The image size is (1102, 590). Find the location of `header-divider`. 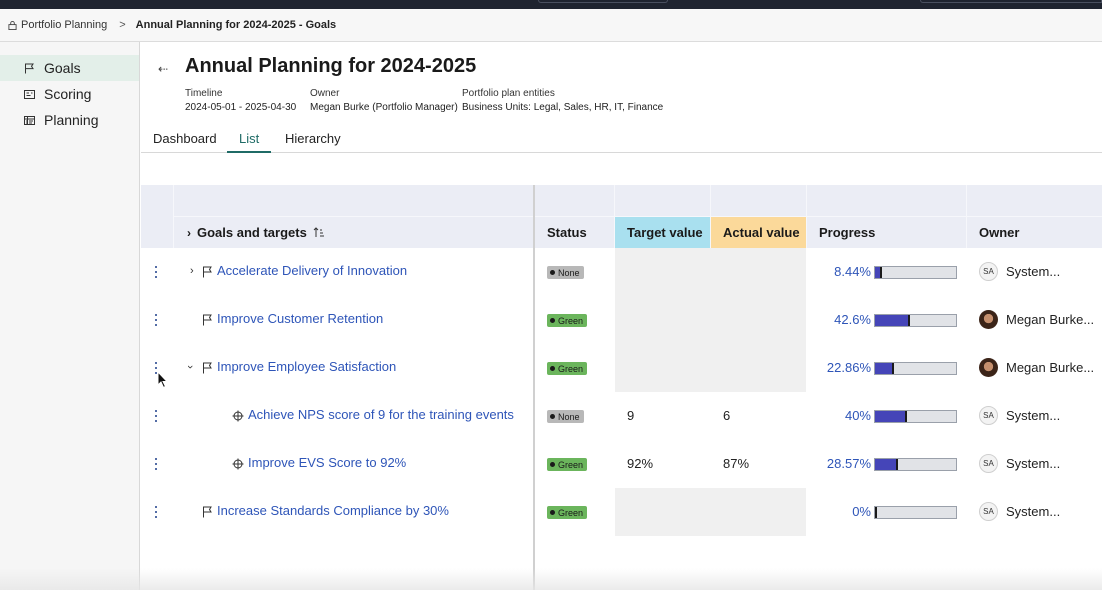

header-divider is located at coordinates (637, 216).